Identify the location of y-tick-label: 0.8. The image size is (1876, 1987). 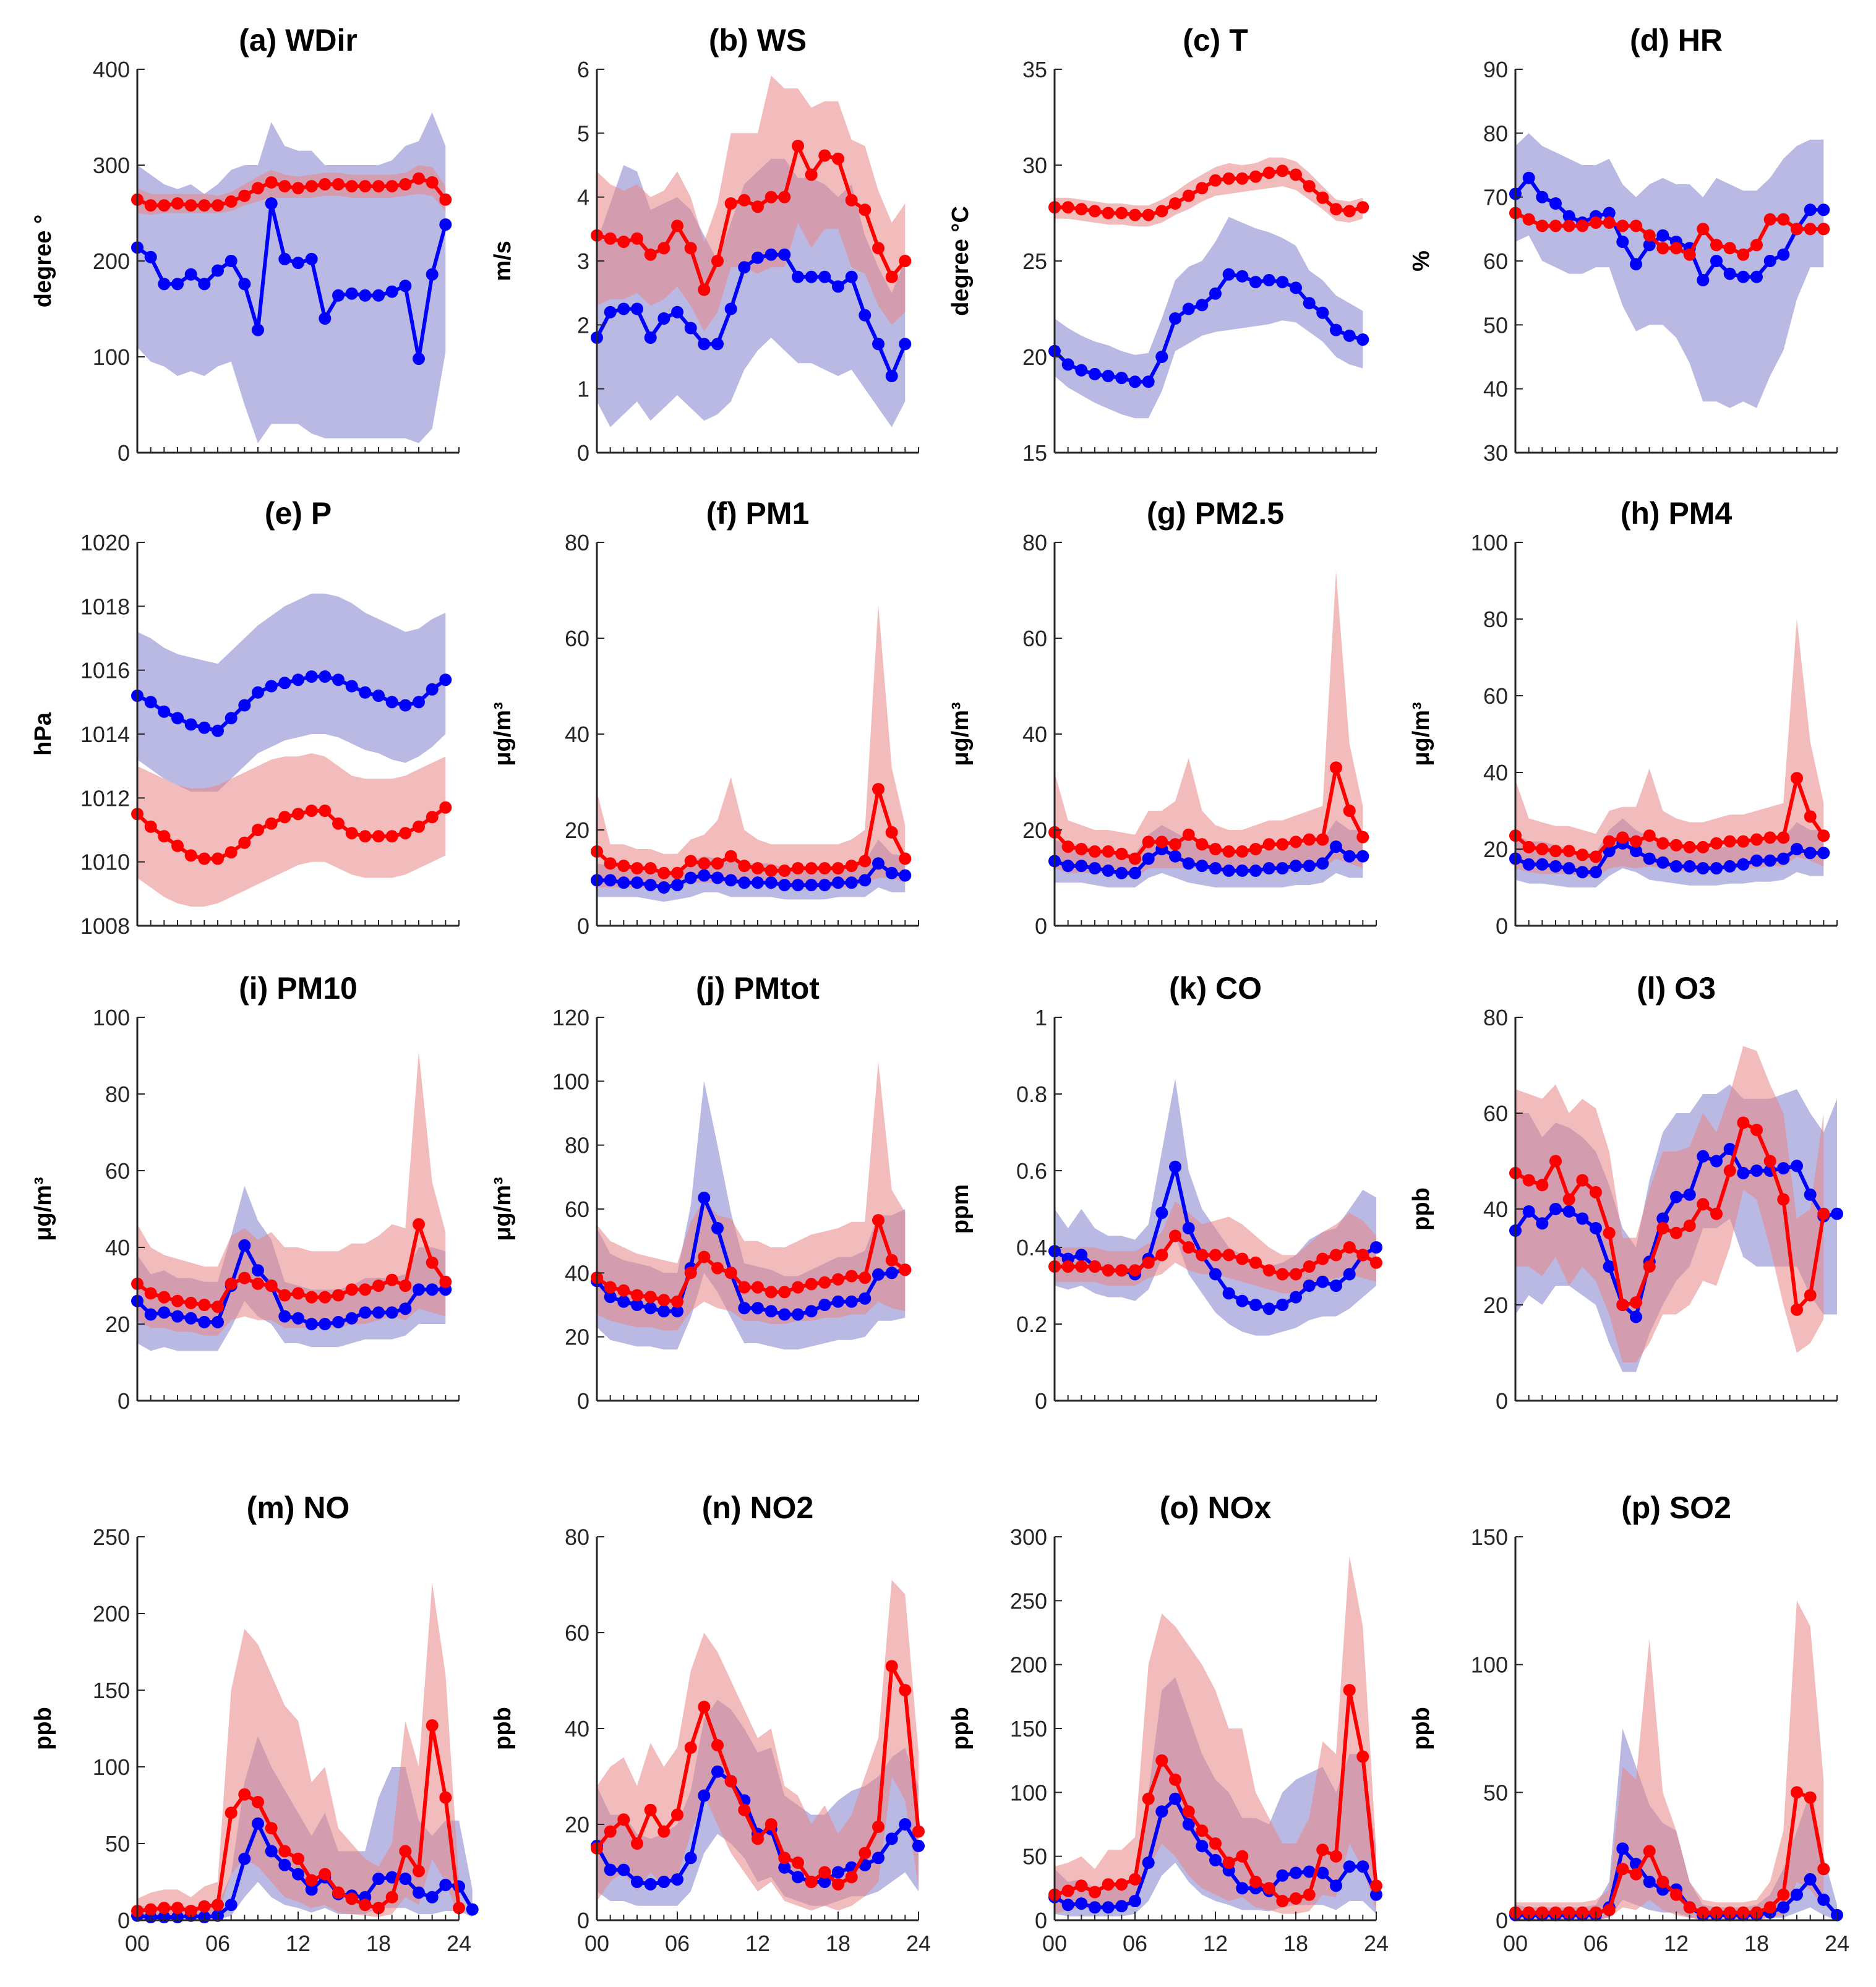
(1031, 1094).